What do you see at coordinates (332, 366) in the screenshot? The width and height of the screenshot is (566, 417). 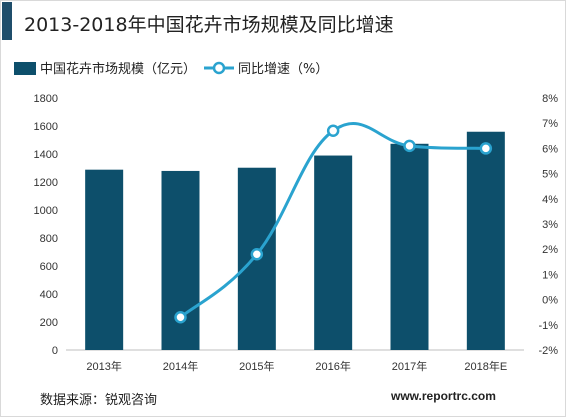 I see `x-tick-label: 2016年` at bounding box center [332, 366].